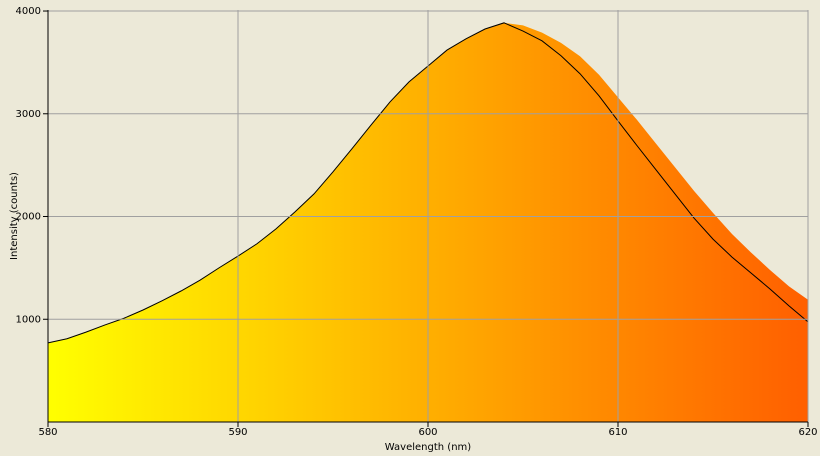 The height and width of the screenshot is (456, 820). I want to click on x-tick-label: 600, so click(427, 432).